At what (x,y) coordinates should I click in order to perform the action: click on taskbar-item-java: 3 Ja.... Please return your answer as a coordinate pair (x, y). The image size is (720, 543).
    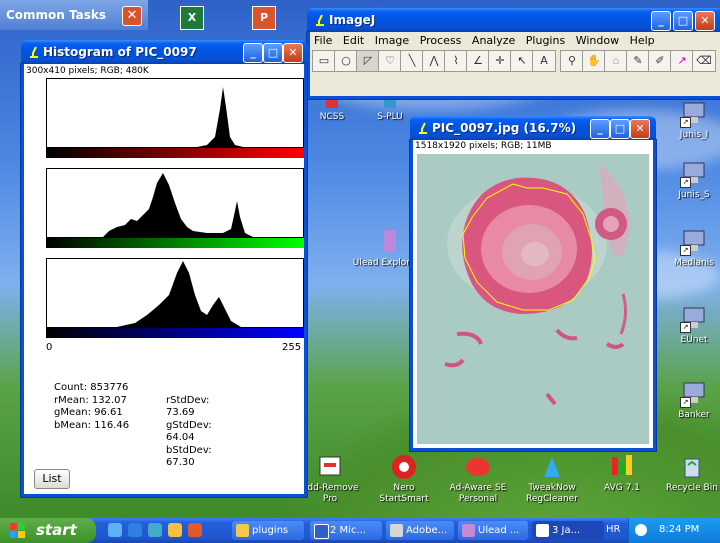
    Looking at the image, I should click on (568, 530).